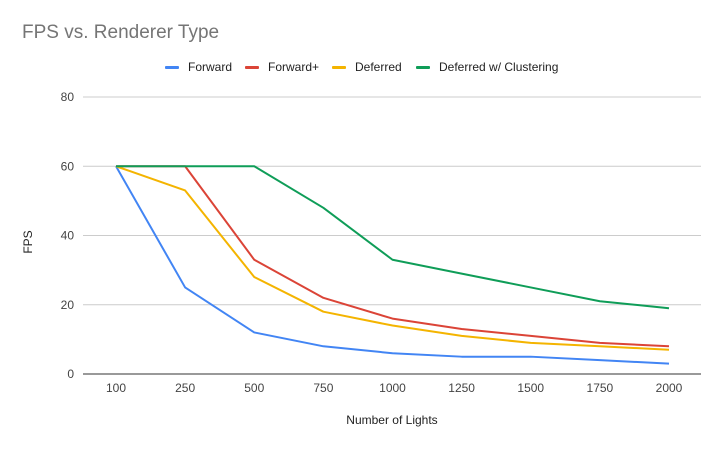 This screenshot has width=726, height=449. What do you see at coordinates (378, 67) in the screenshot?
I see `legend-label-deferred: Deferred` at bounding box center [378, 67].